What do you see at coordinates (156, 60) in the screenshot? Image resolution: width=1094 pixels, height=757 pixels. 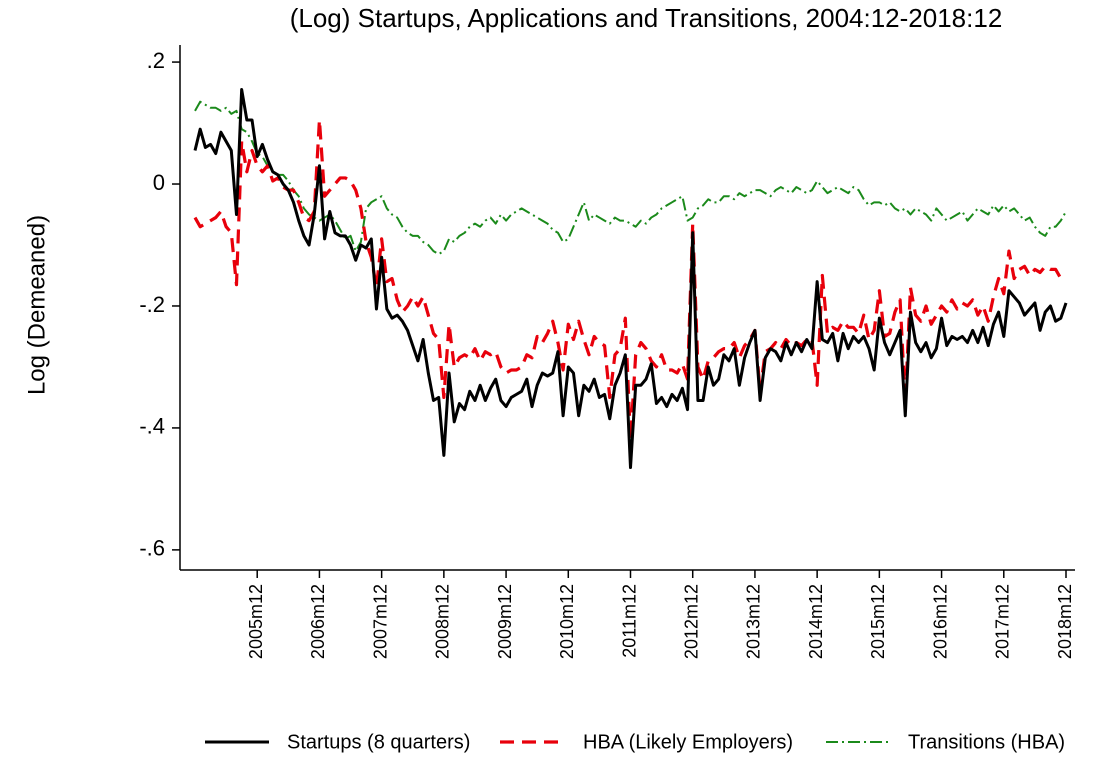 I see `y-tick-label: .2` at bounding box center [156, 60].